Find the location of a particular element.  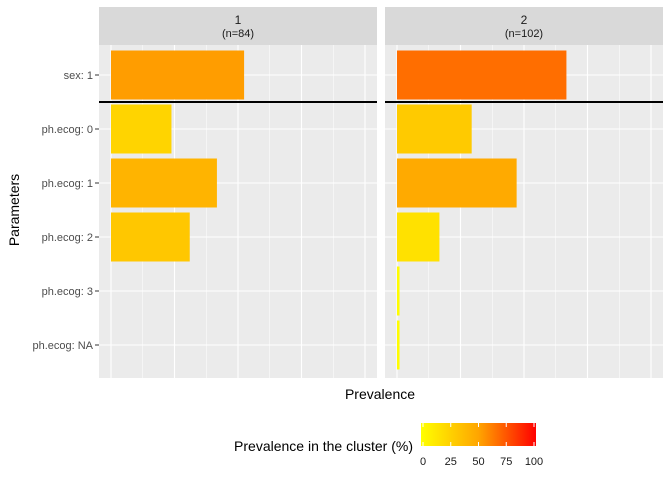

legend-tick-label: 50 is located at coordinates (478, 462).